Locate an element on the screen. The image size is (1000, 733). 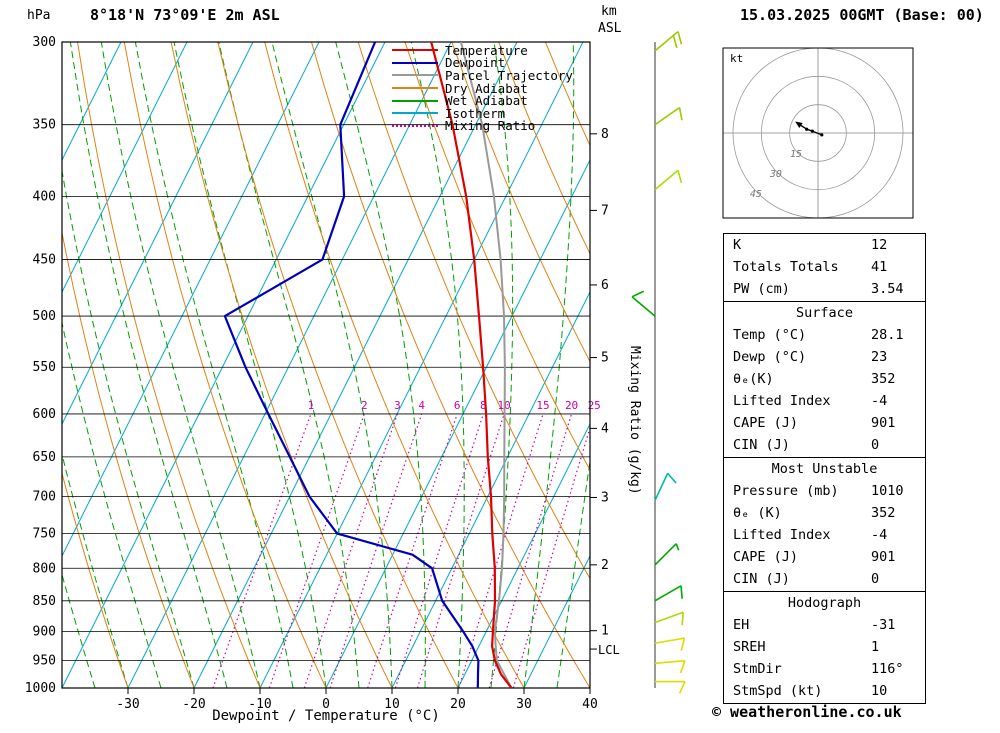
x-tick-label: -10 is located at coordinates (259, 704).